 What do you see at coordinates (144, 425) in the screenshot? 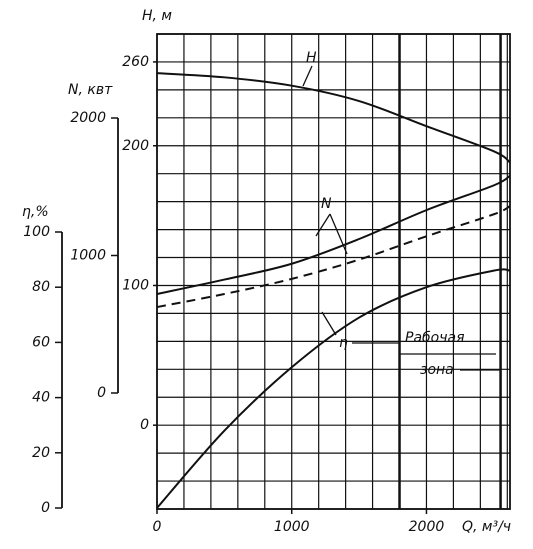
I see `y-tick-label: 0` at bounding box center [144, 425].